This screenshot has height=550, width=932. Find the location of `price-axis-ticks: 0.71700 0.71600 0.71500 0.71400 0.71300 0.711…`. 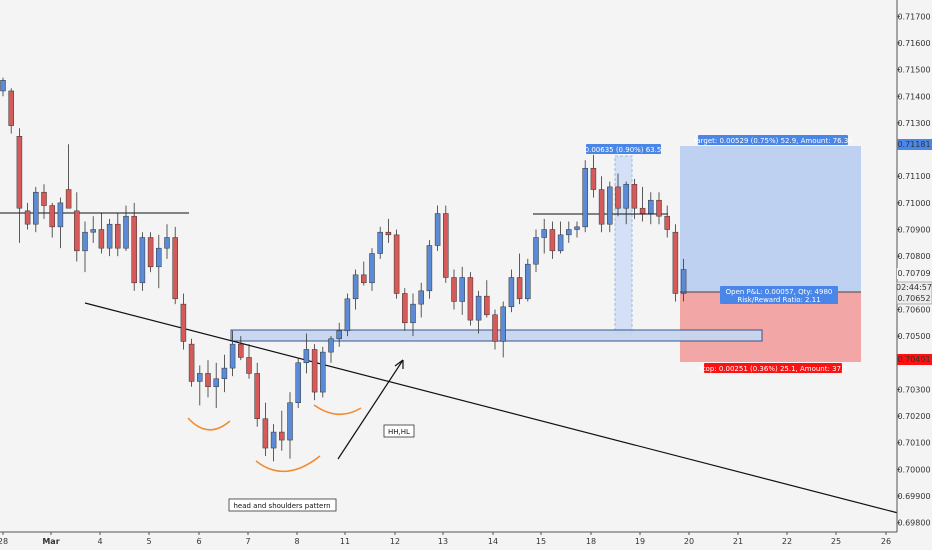

price-axis-ticks: 0.71700 0.71600 0.71500 0.71400 0.71300 0.711… is located at coordinates (914, 270).